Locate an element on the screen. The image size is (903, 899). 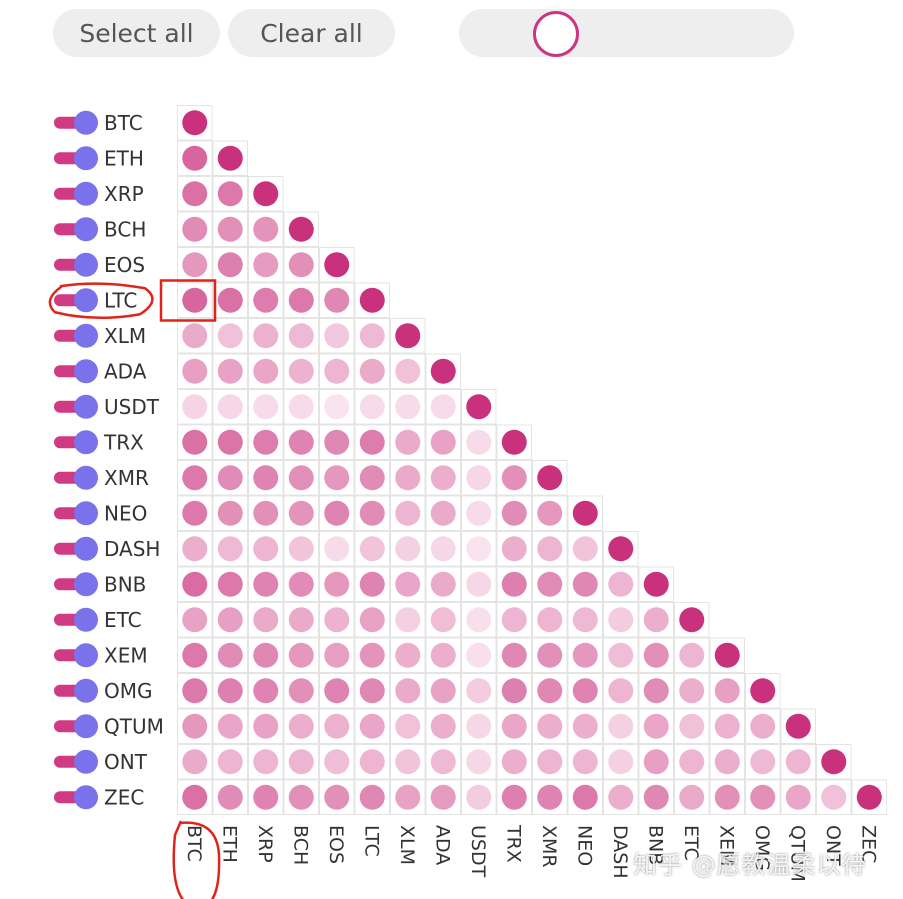
select-all-button: Select all is located at coordinates (136, 33).